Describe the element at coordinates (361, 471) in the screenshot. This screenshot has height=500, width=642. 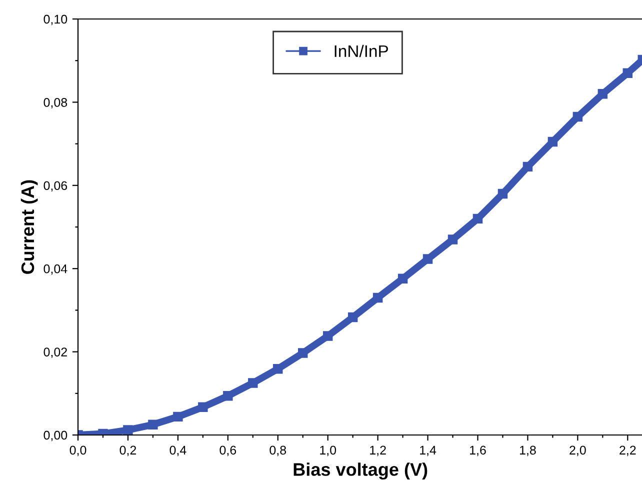
I see `x-axis-title: Bias voltage (V)` at that location.